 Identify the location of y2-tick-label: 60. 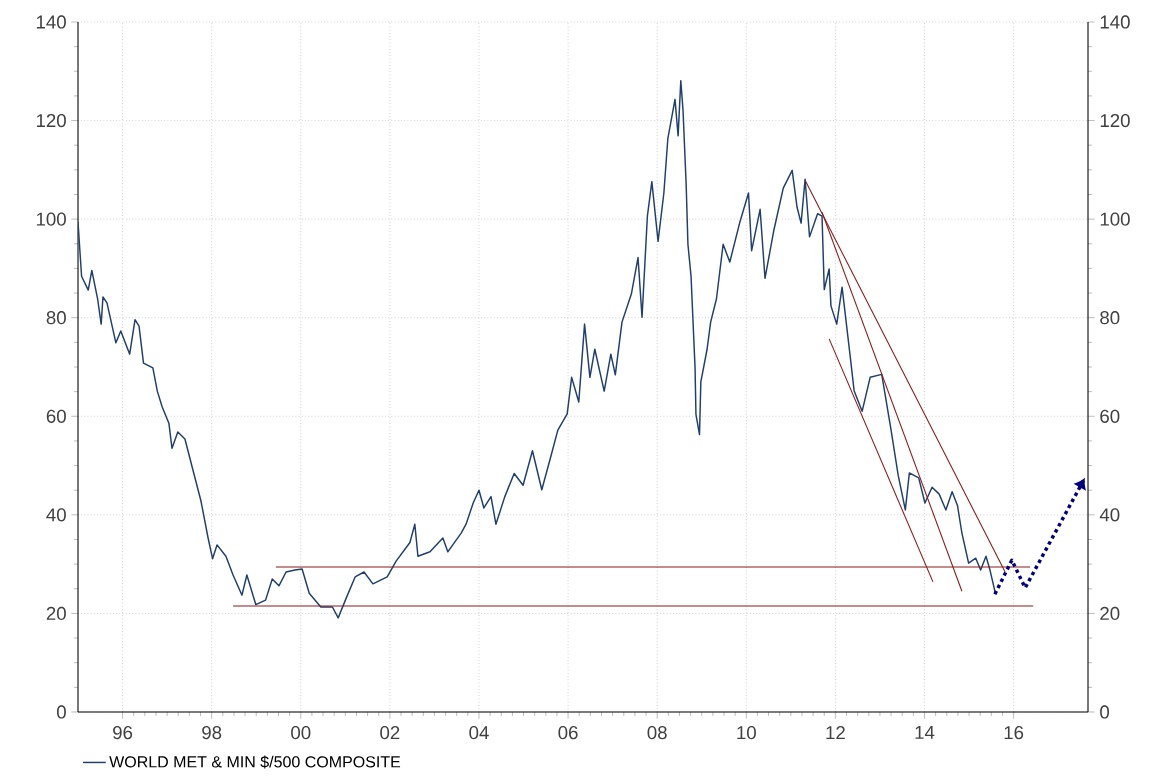
(1110, 416).